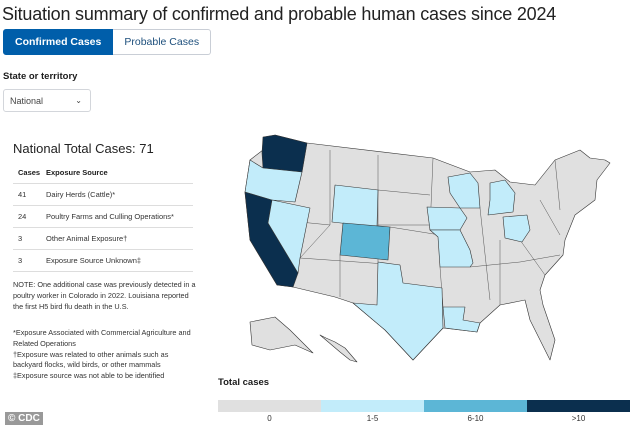 This screenshot has width=634, height=428. Describe the element at coordinates (47, 100) in the screenshot. I see `state-select: National ⌄` at that location.